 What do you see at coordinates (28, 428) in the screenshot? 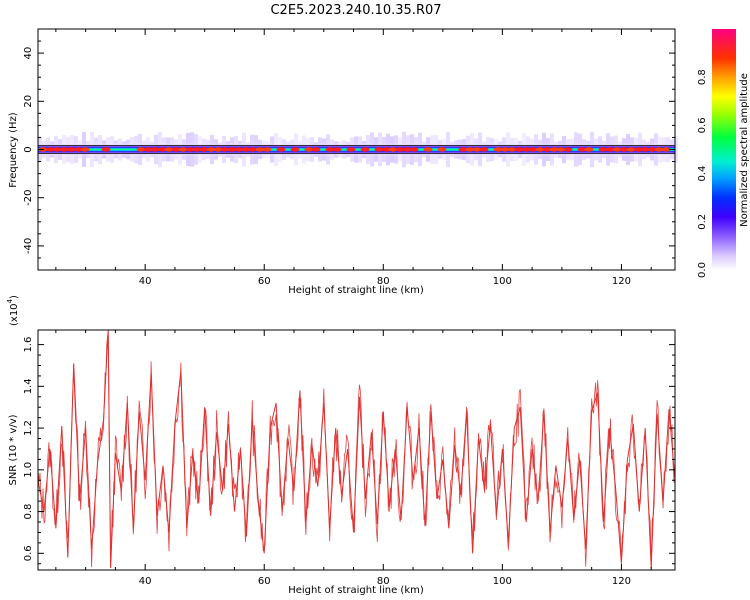
I see `snr-y-tick-label: 1.2` at bounding box center [28, 428].